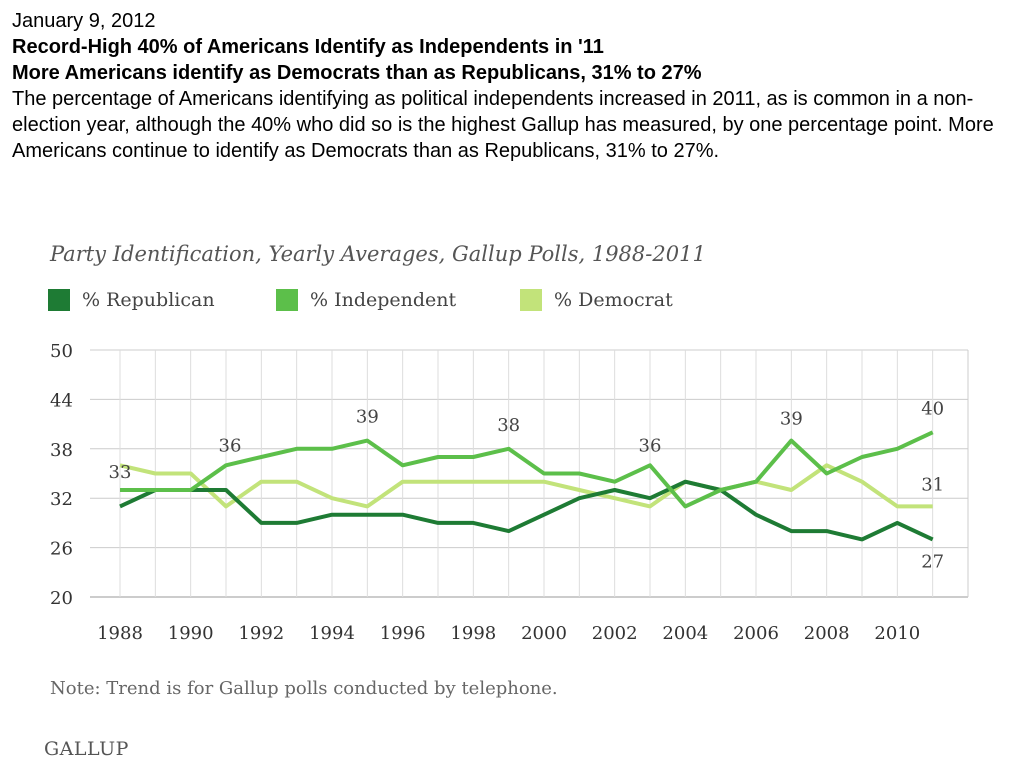  Describe the element at coordinates (615, 633) in the screenshot. I see `x-tick-label: 2002` at that location.